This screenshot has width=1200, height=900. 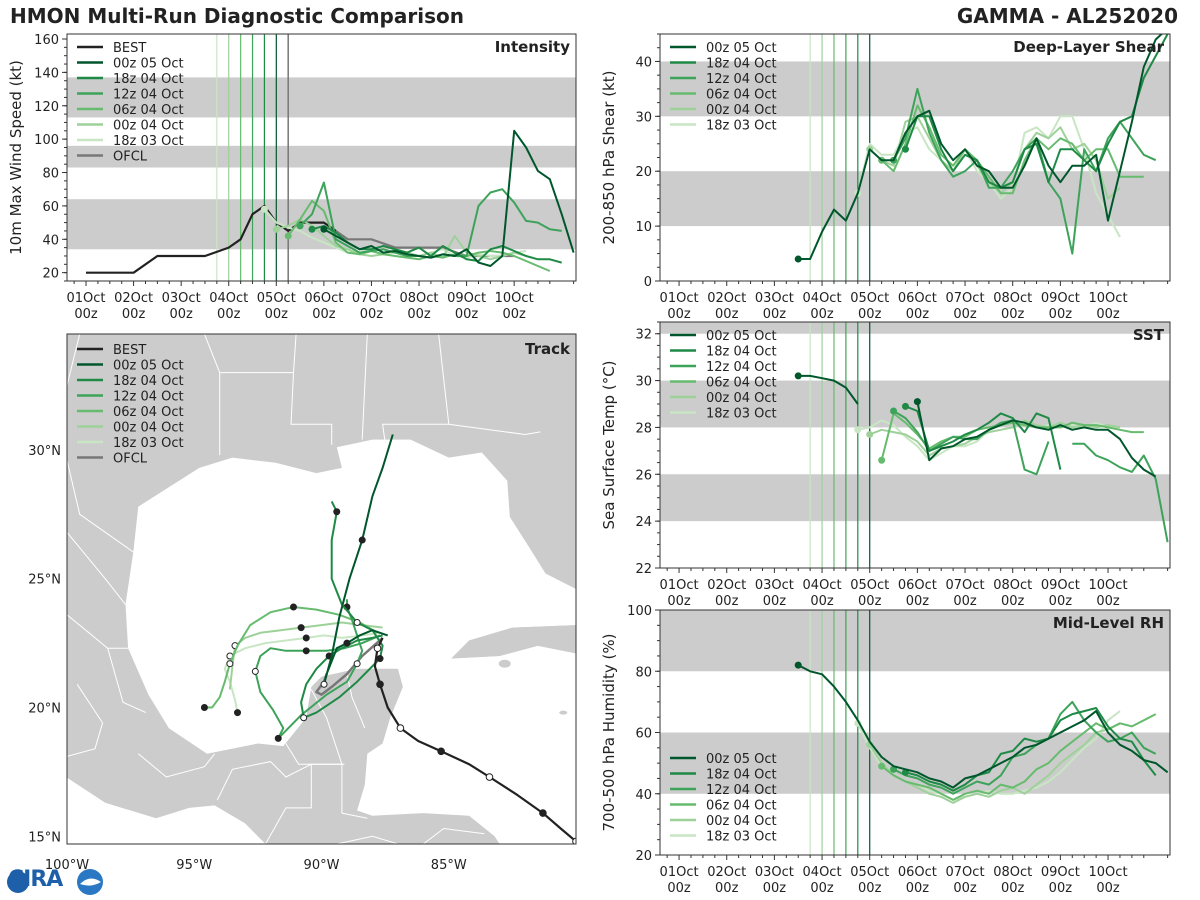 I want to click on best-track-point, so click(x=380, y=684).